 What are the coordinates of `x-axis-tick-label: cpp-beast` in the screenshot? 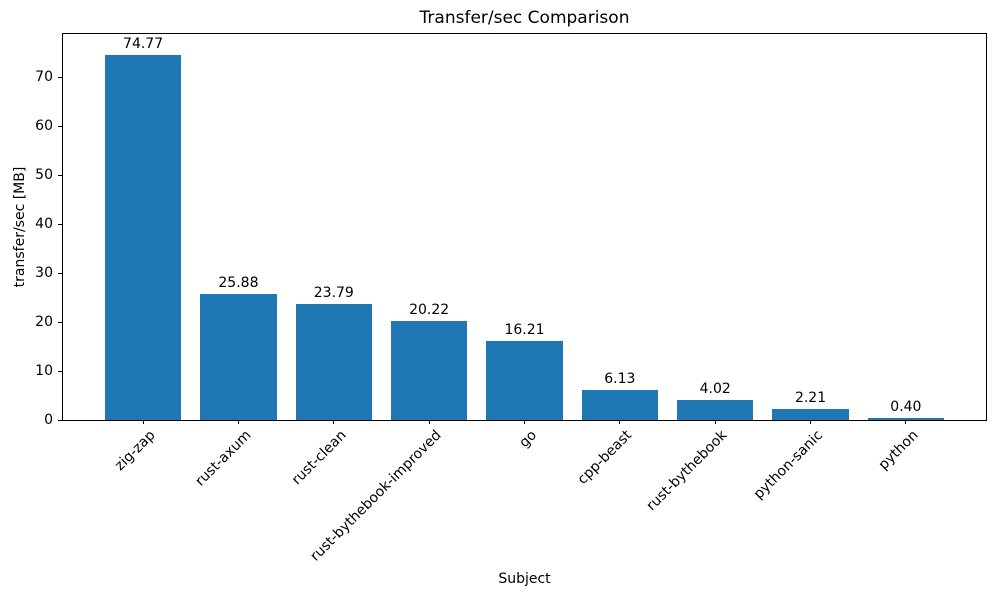 It's located at (605, 457).